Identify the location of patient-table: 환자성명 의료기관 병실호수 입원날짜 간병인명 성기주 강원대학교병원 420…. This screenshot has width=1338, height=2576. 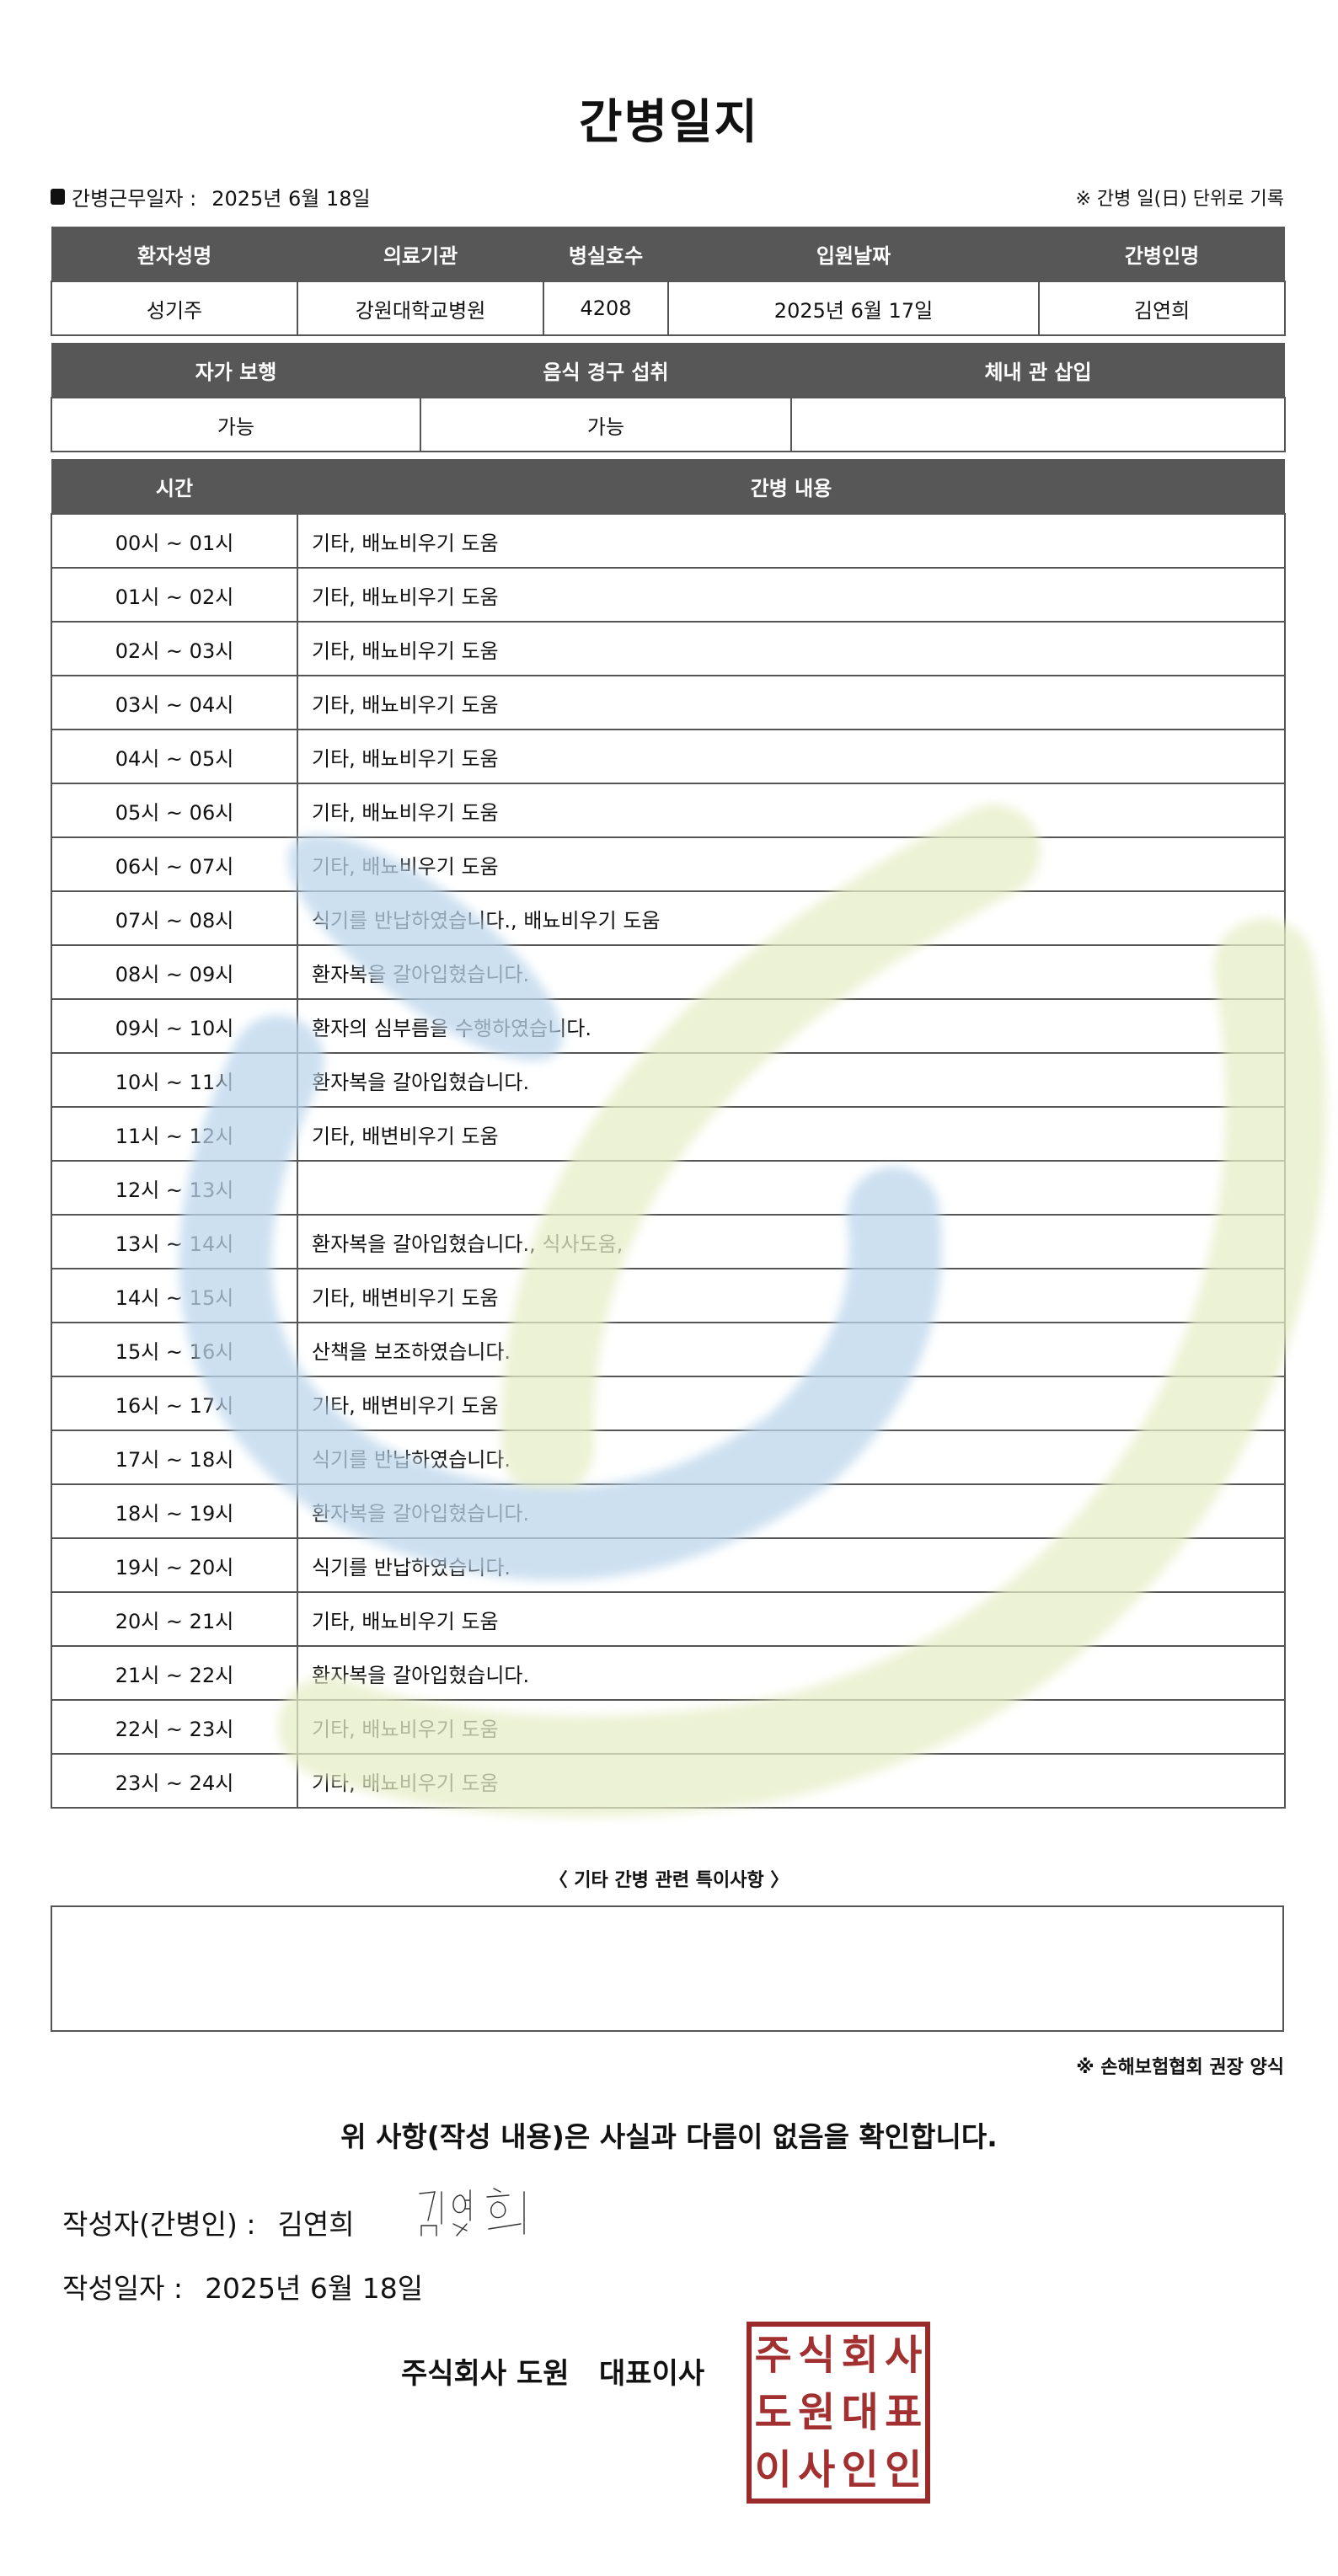
(668, 281).